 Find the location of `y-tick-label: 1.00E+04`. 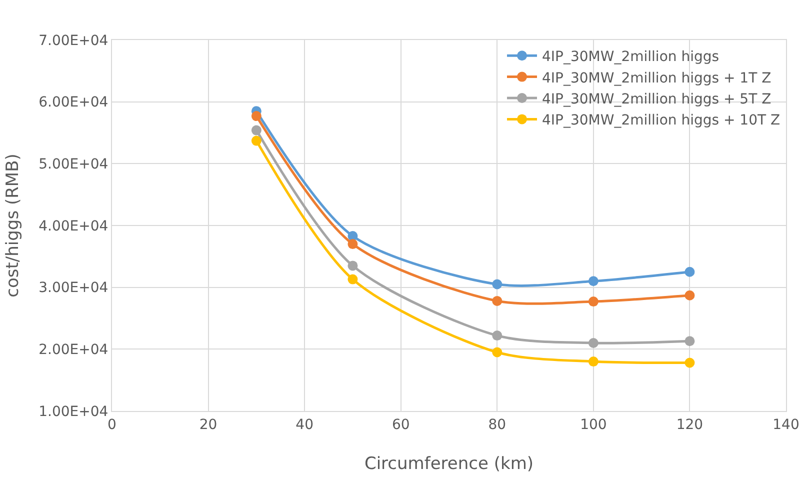

y-tick-label: 1.00E+04 is located at coordinates (73, 412).